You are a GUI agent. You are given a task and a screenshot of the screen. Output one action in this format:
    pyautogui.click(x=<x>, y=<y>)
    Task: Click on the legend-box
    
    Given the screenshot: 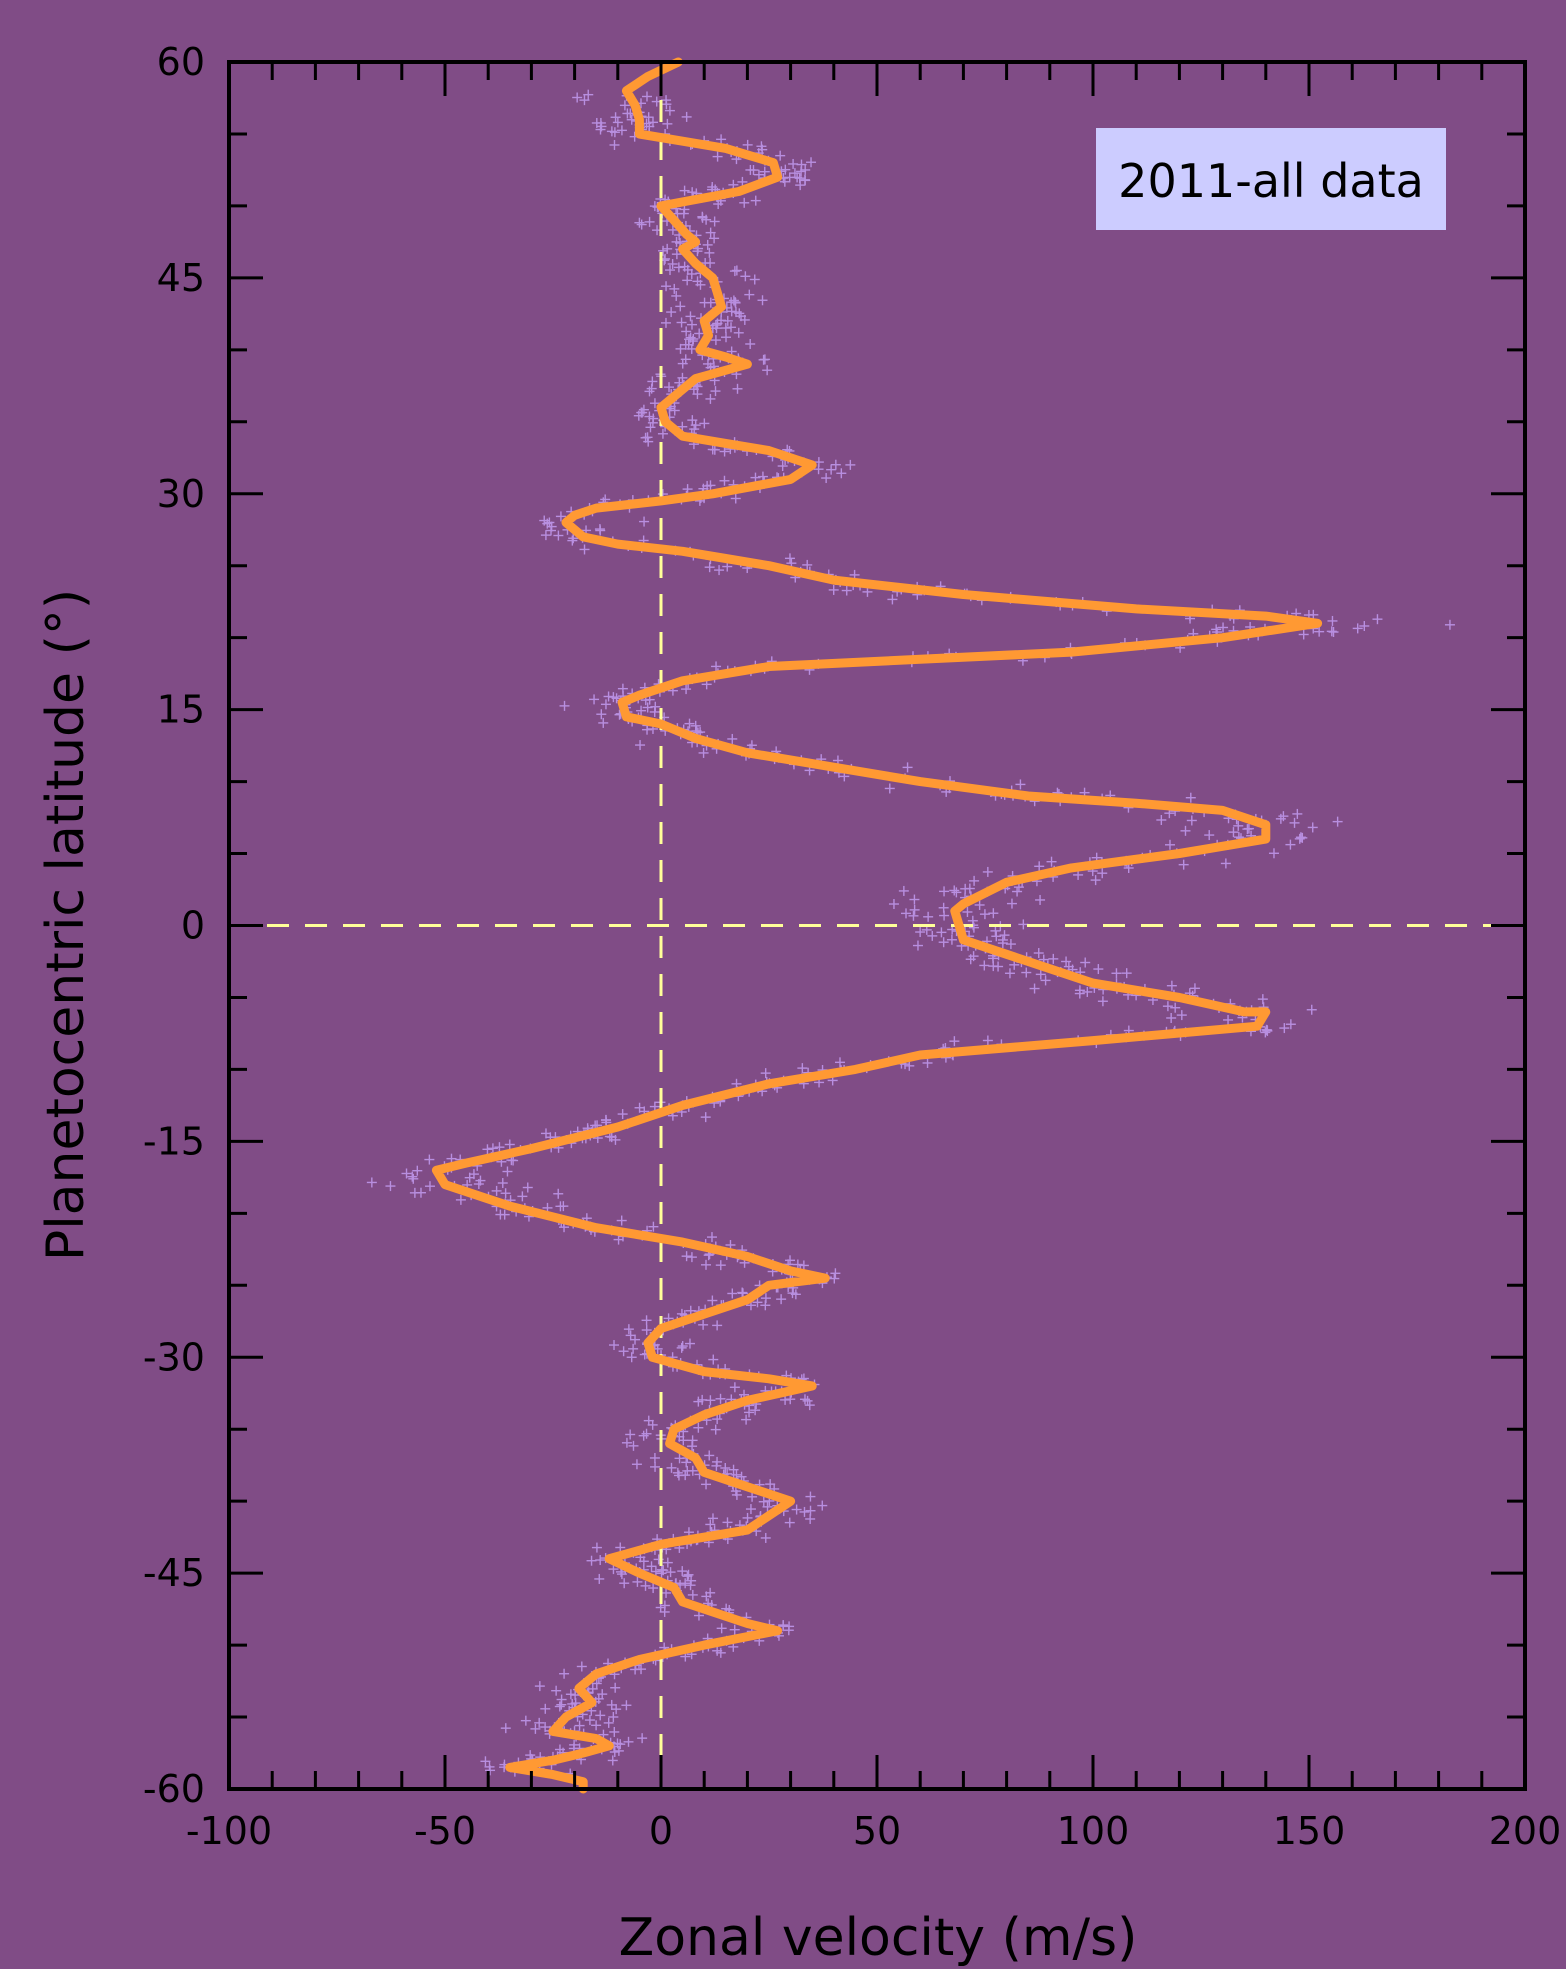 What is the action you would take?
    pyautogui.click(x=1271, y=179)
    